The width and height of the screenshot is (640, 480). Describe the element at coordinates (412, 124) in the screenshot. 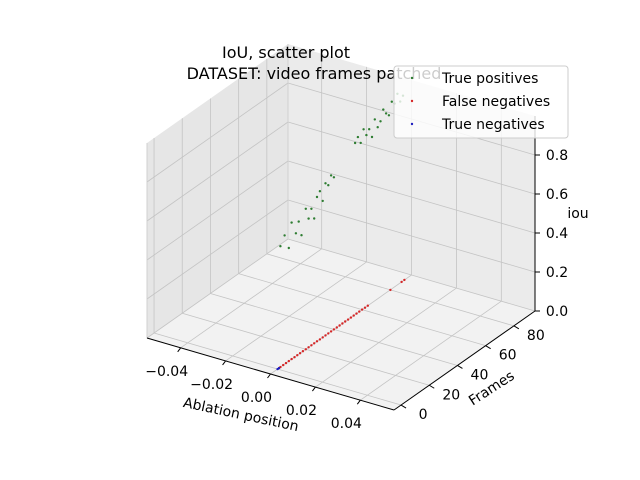

I see `legend-marker-true-negatives` at that location.